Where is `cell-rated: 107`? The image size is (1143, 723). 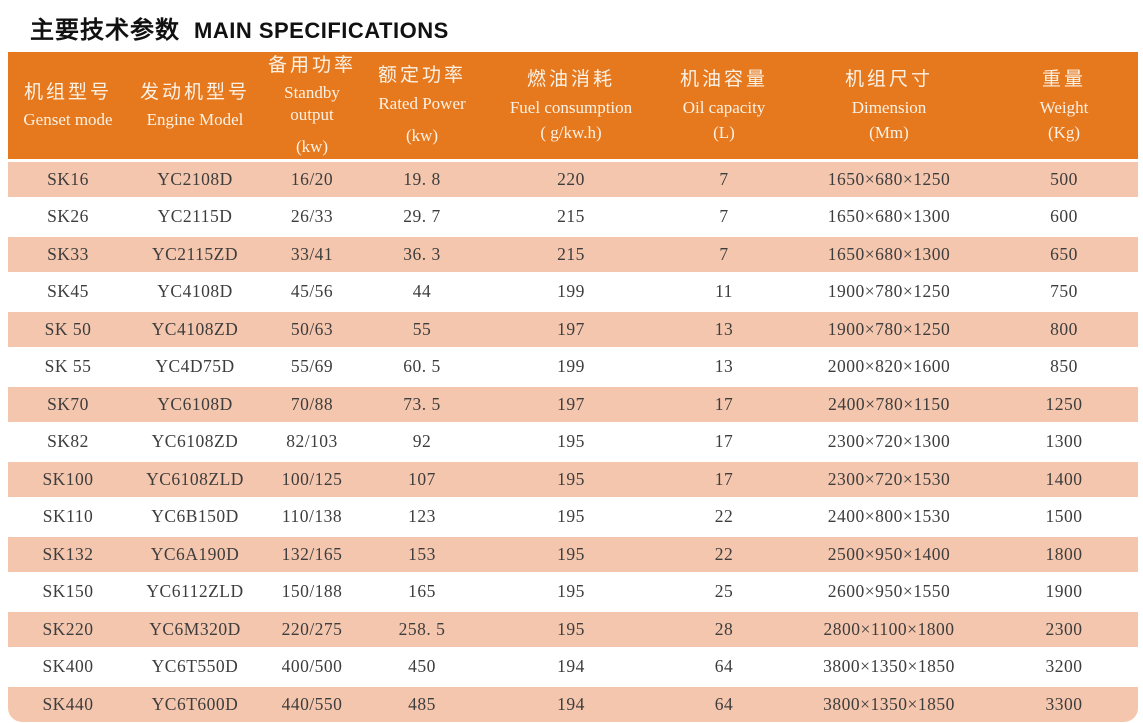 cell-rated: 107 is located at coordinates (422, 478).